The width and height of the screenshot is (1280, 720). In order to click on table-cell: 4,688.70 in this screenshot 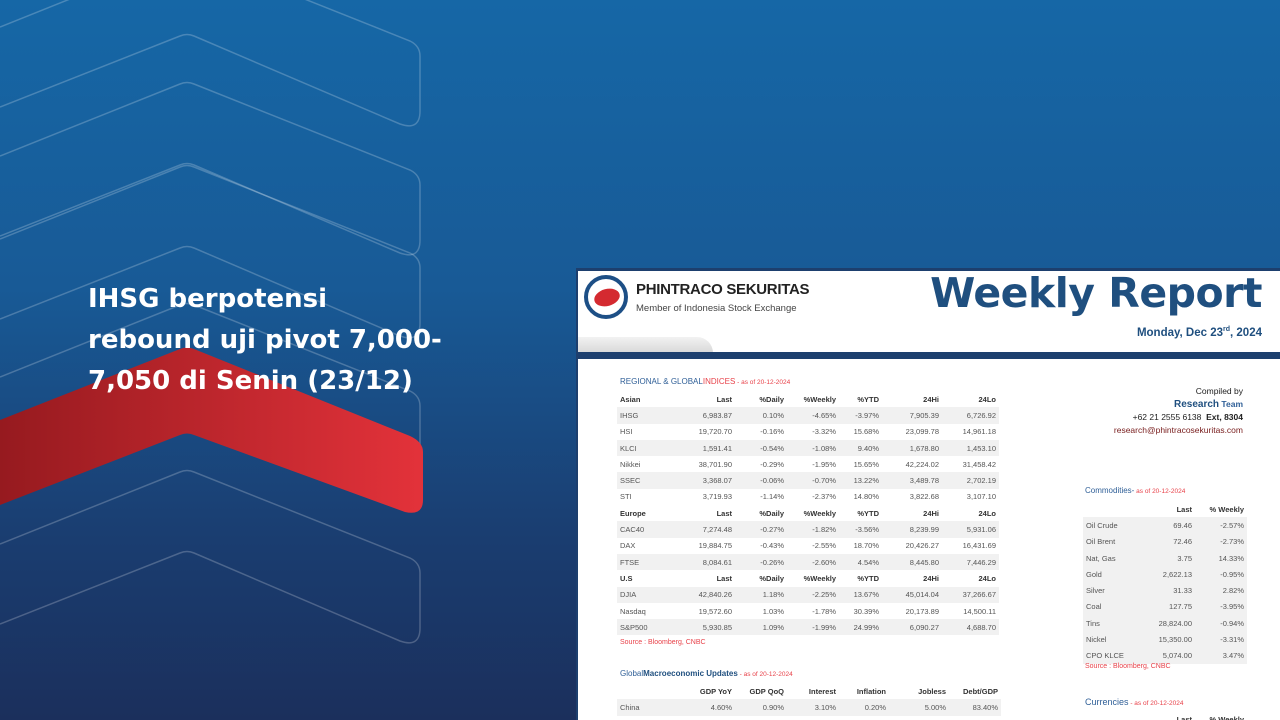, I will do `click(970, 627)`.